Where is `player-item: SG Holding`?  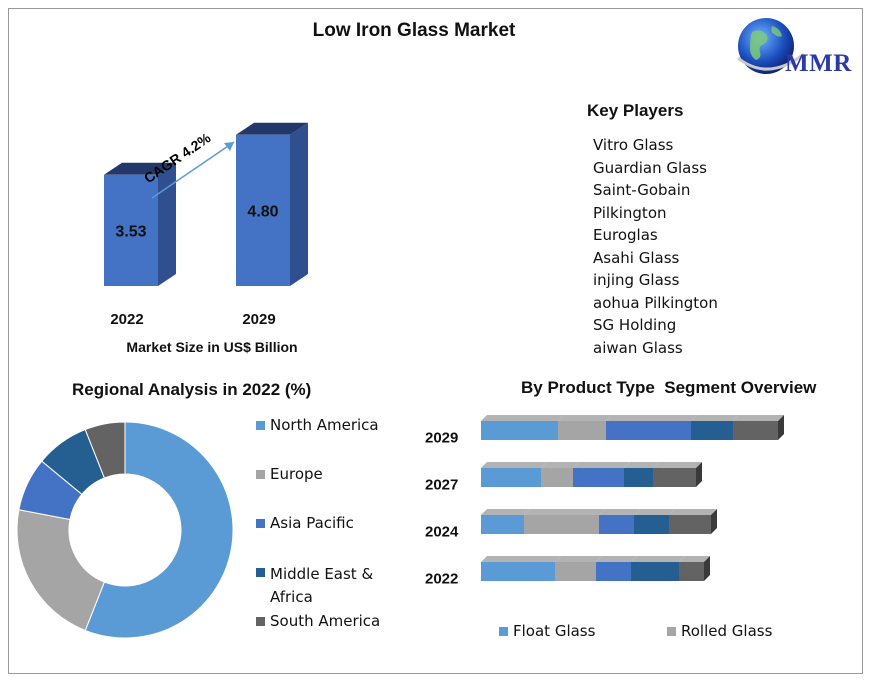 player-item: SG Holding is located at coordinates (635, 325).